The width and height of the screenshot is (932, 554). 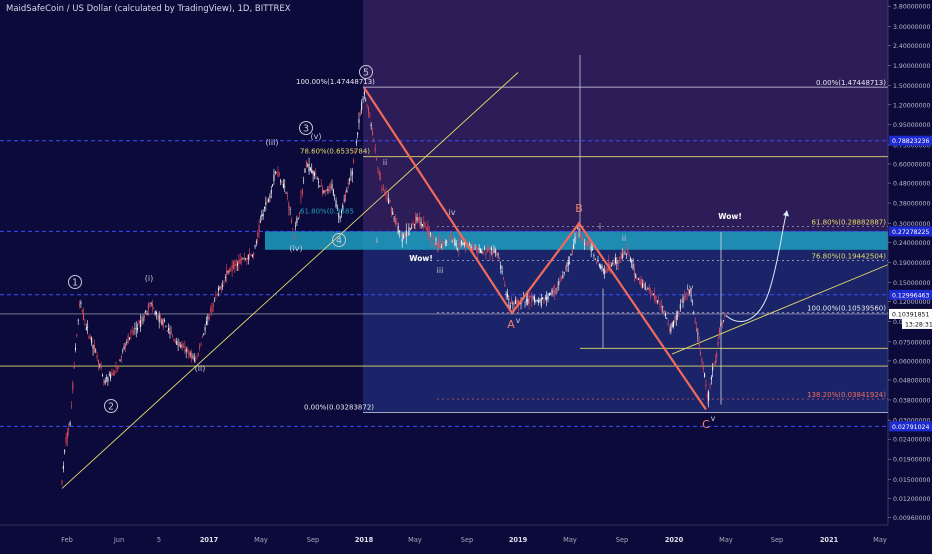 I want to click on wave-label-10: i, so click(x=377, y=240).